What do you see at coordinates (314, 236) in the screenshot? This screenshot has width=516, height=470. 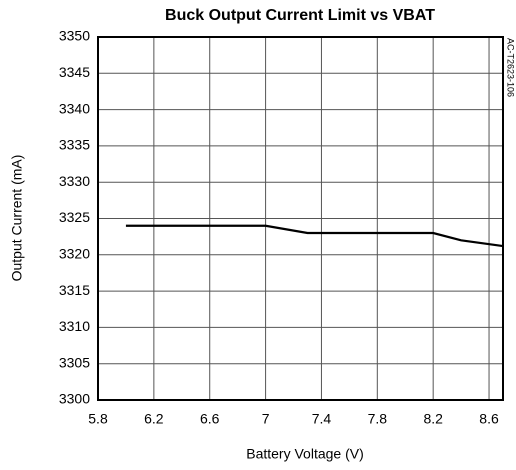 I see `data-line` at bounding box center [314, 236].